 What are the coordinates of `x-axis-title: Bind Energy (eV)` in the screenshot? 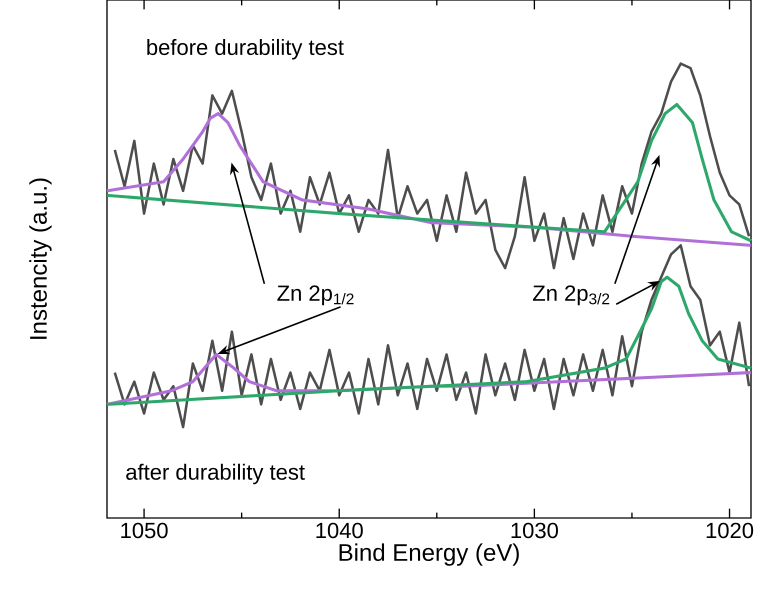 It's located at (429, 554).